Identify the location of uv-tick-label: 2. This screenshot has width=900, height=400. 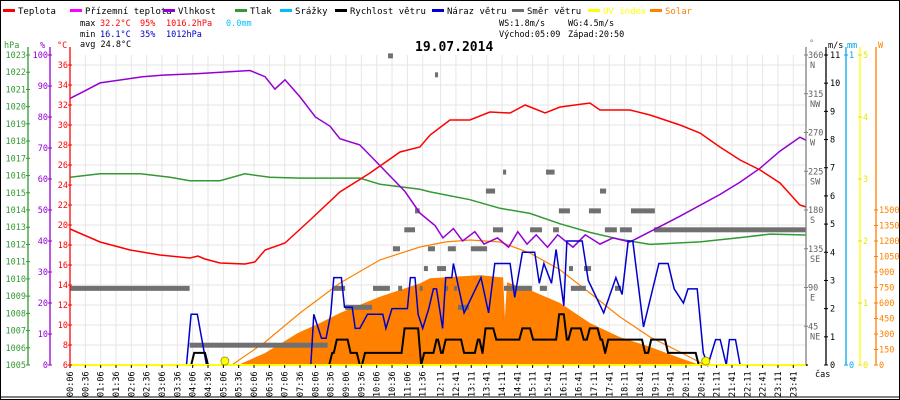
(865, 242).